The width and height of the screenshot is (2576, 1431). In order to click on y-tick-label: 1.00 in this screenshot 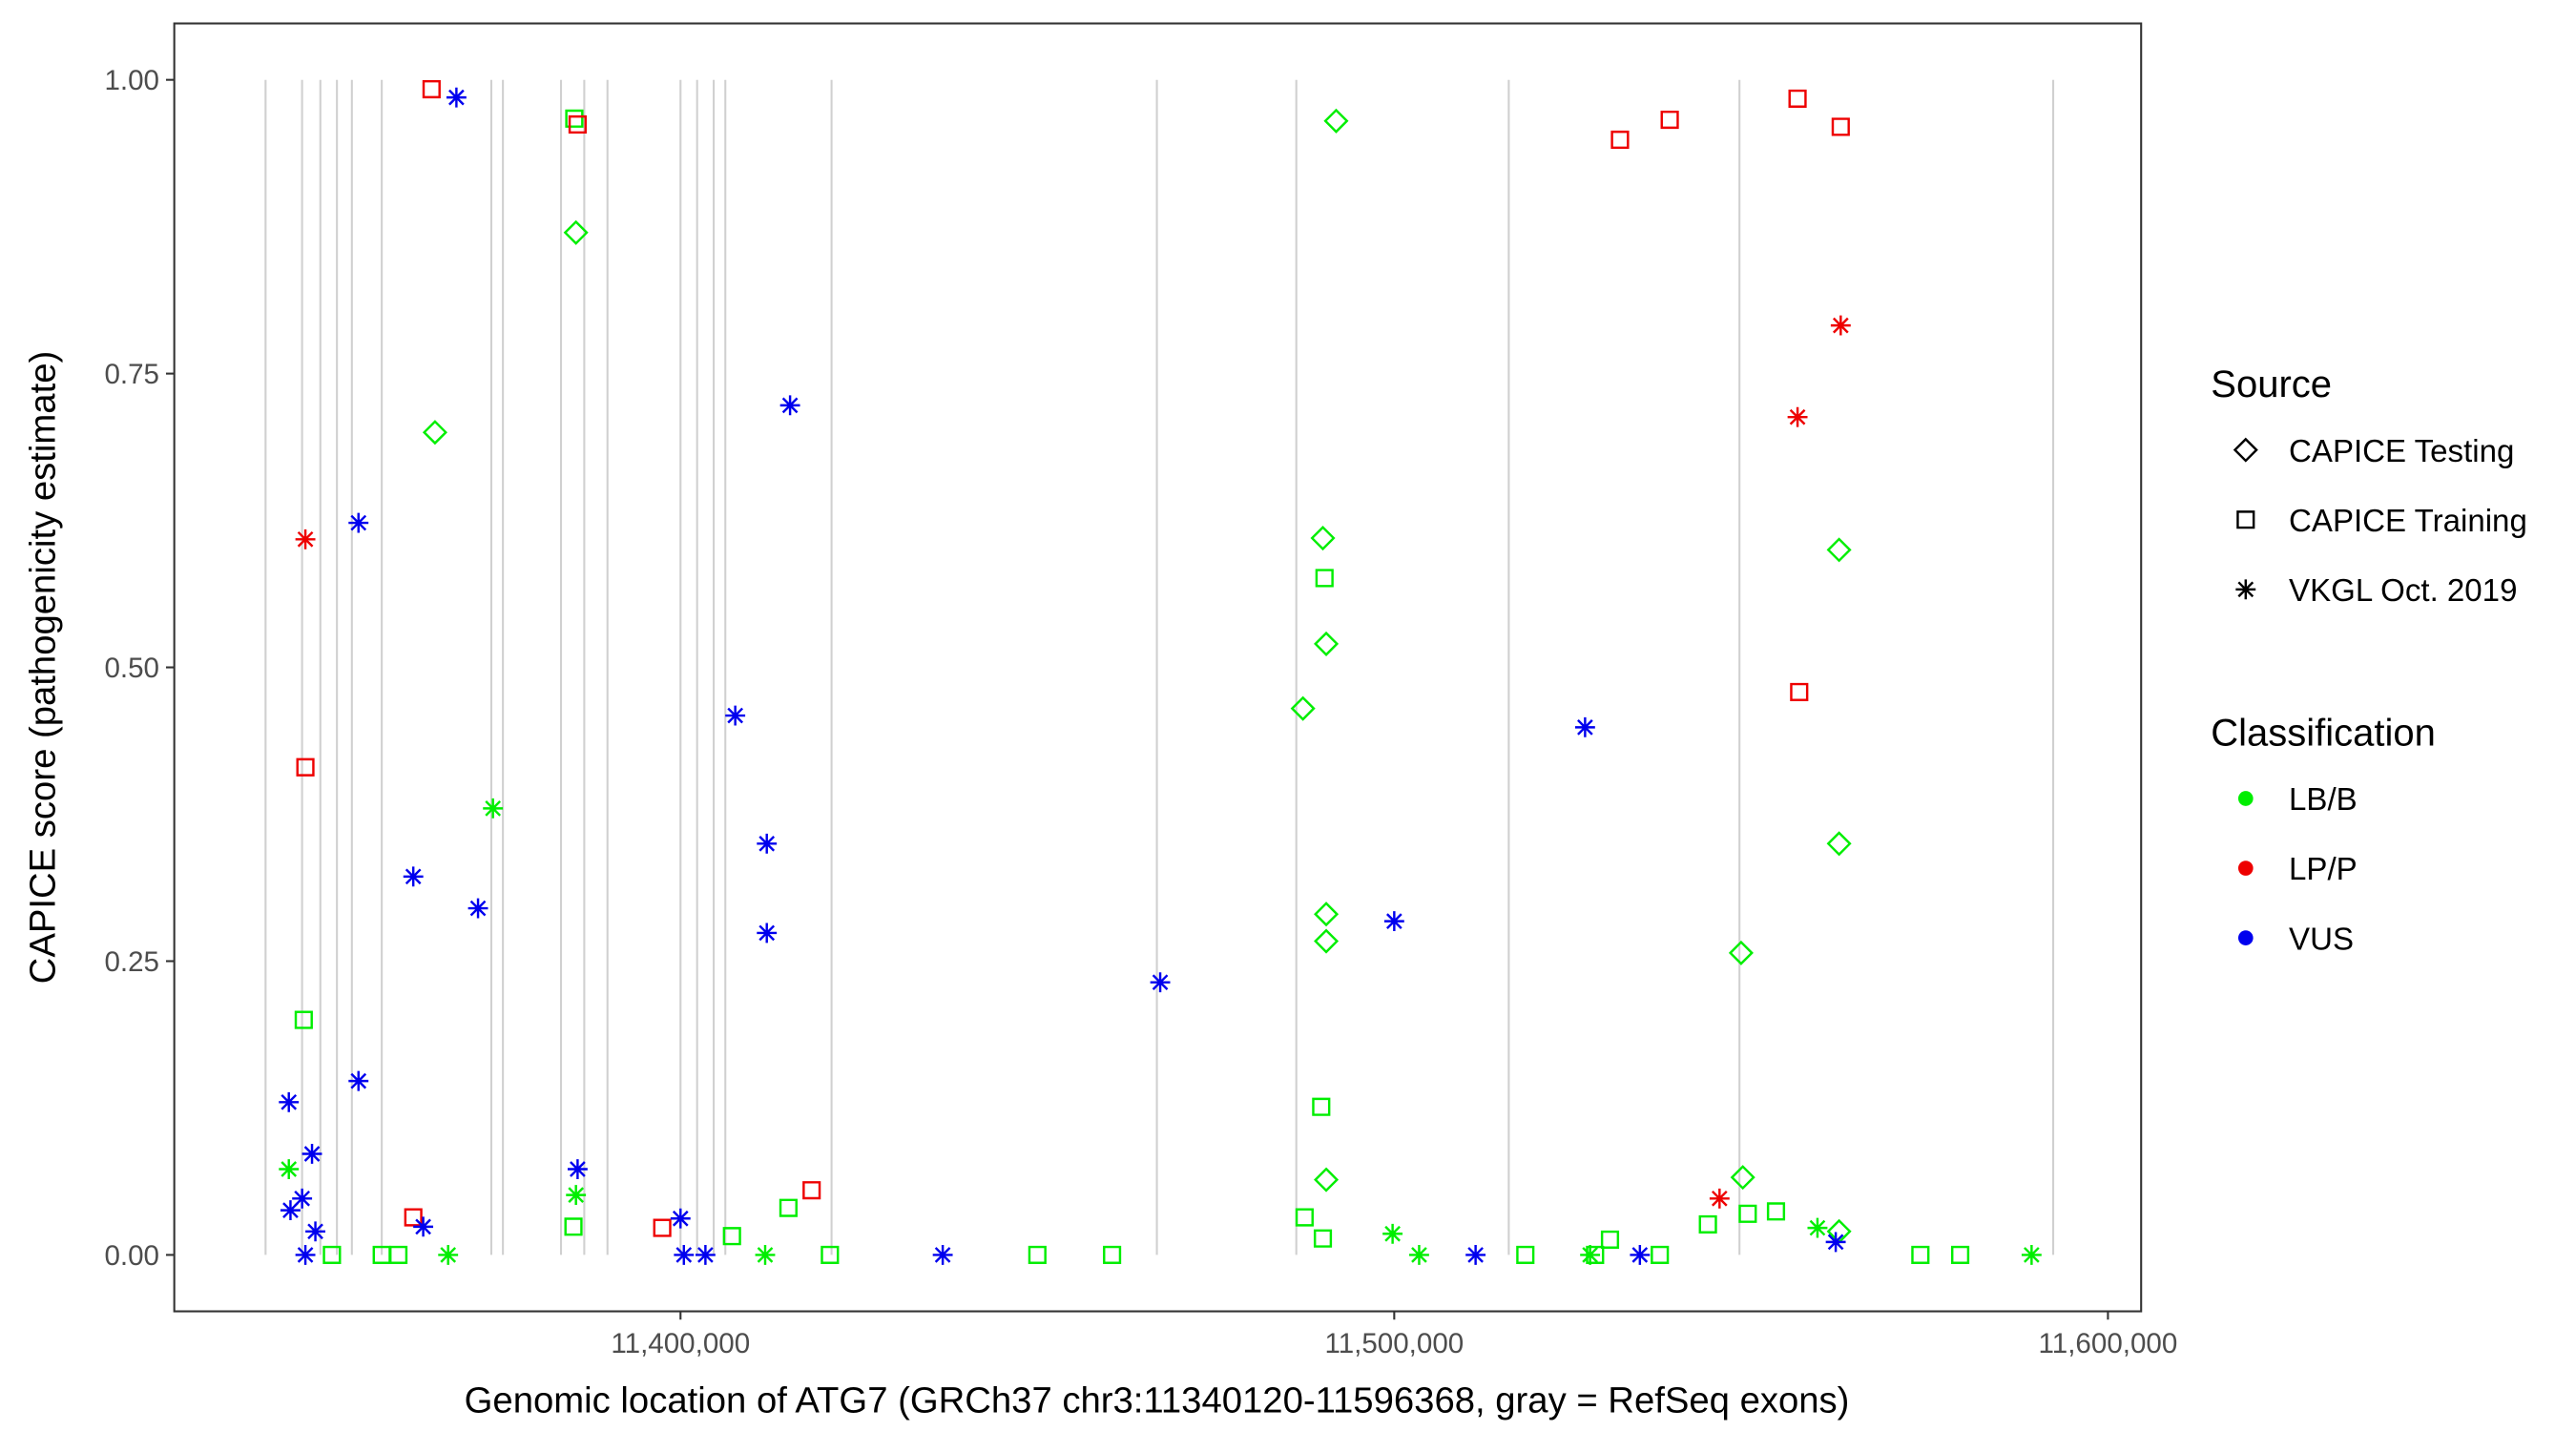, I will do `click(131, 80)`.